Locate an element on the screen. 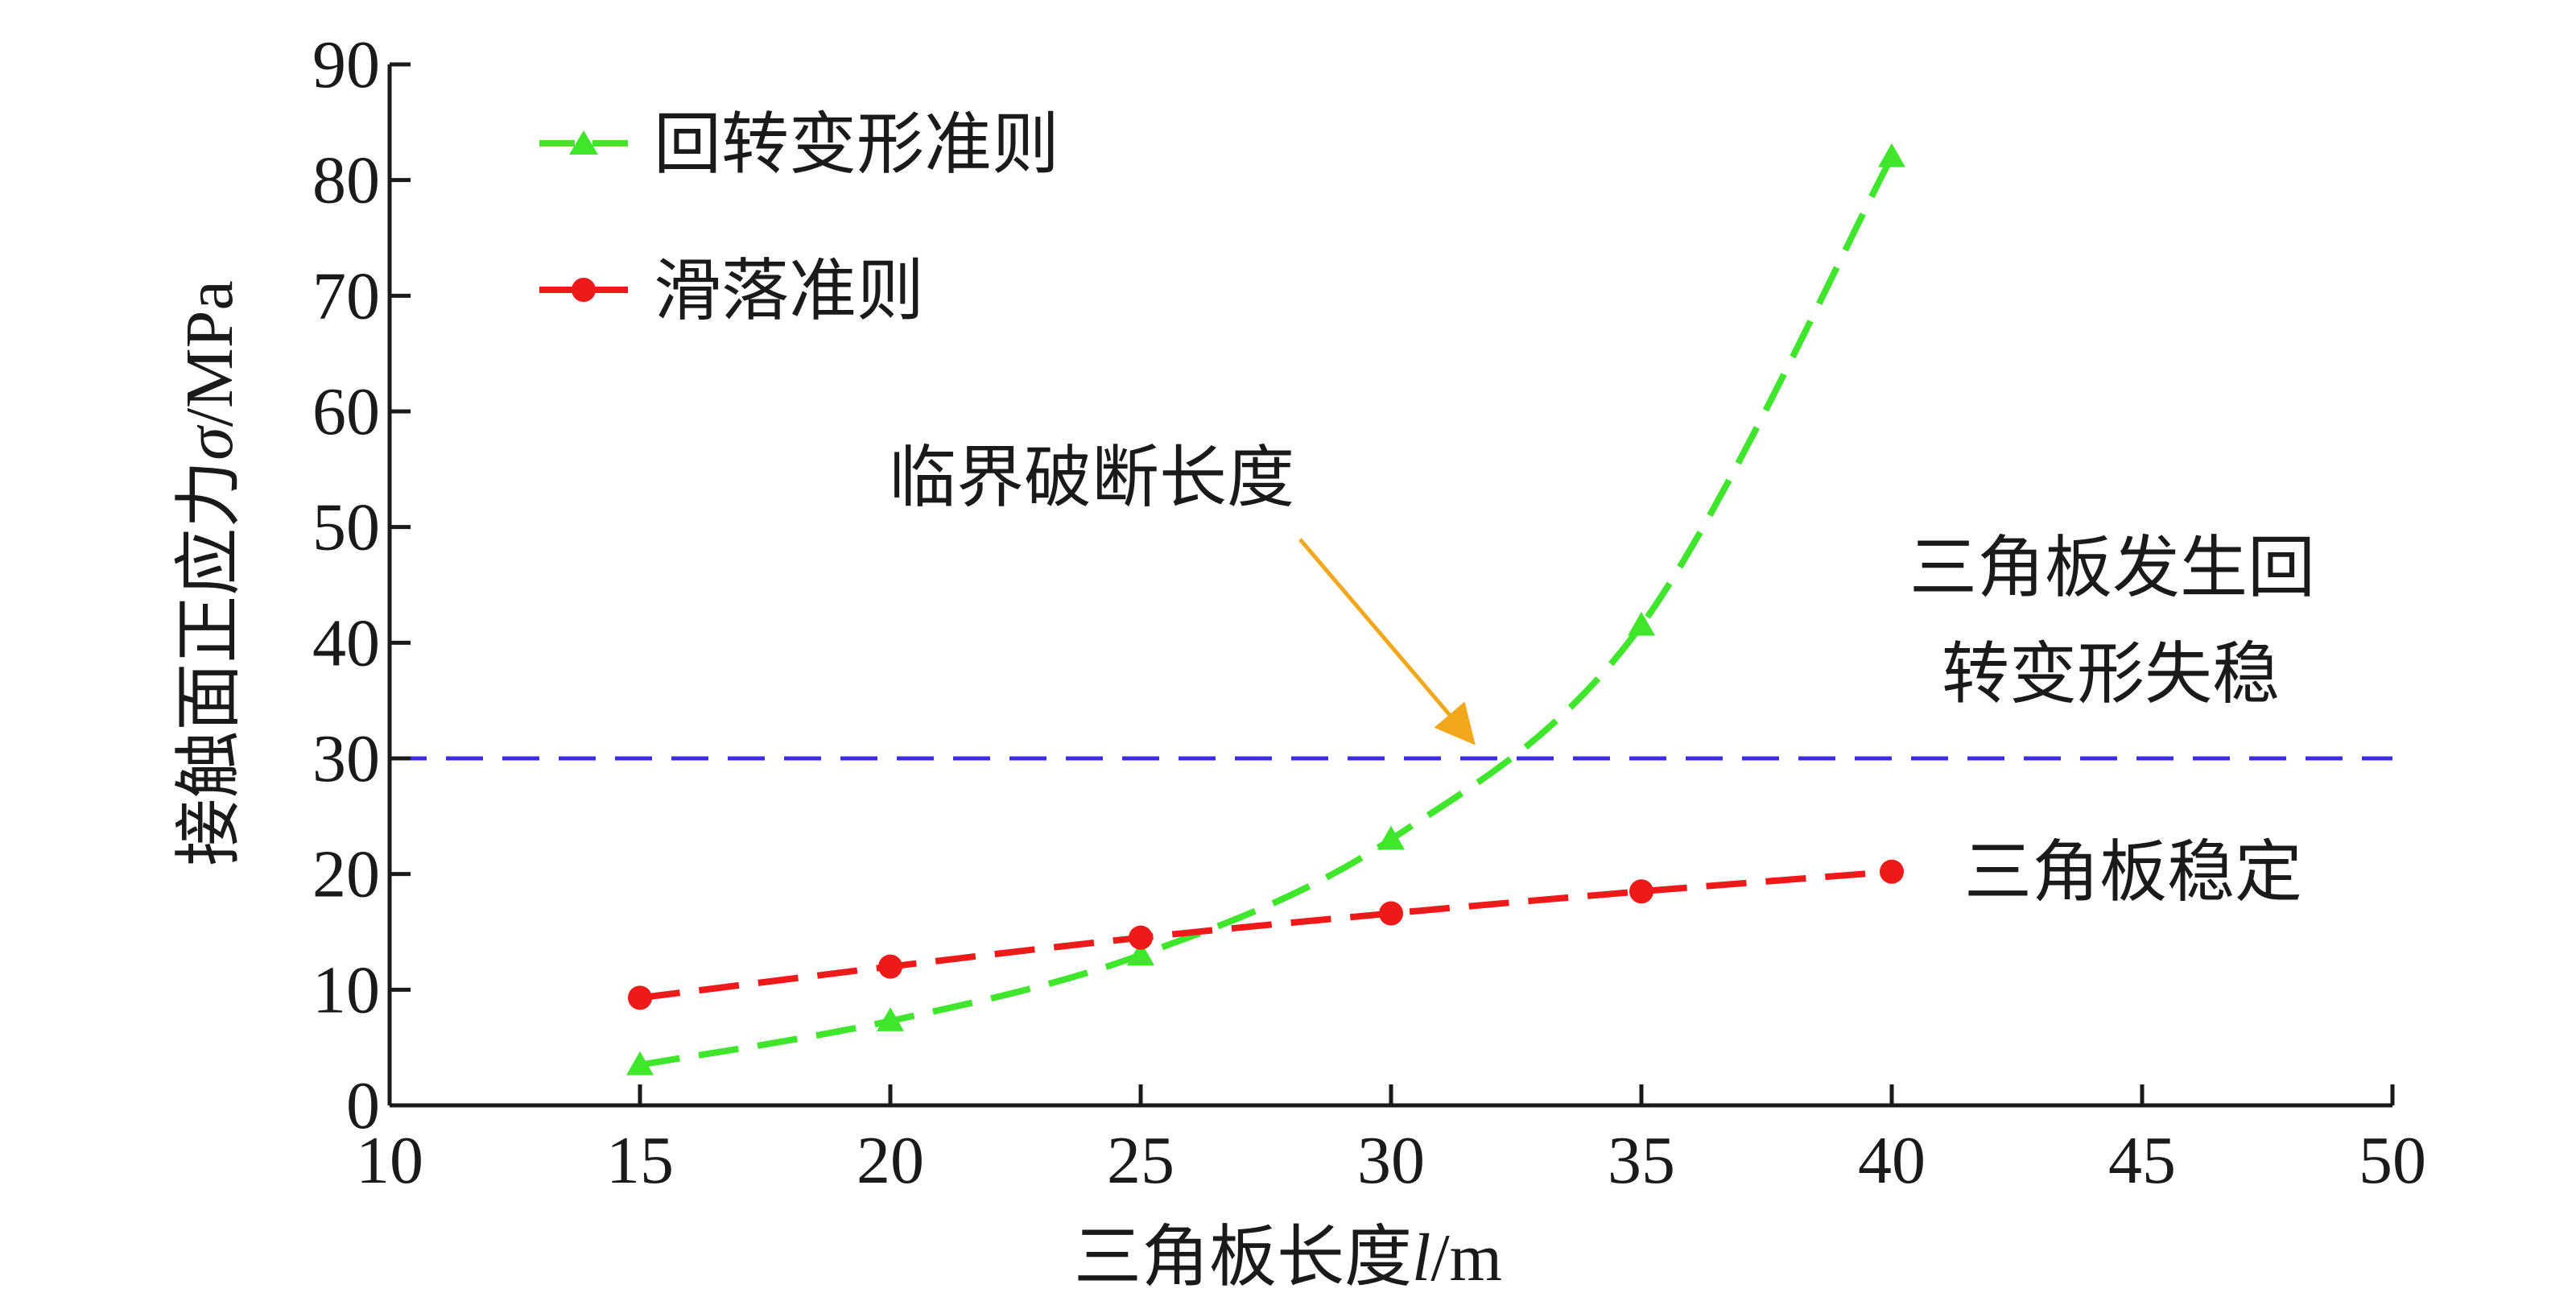 The image size is (2576, 1301). y-axis-label: 接触面正应力σ/MPa is located at coordinates (208, 572).